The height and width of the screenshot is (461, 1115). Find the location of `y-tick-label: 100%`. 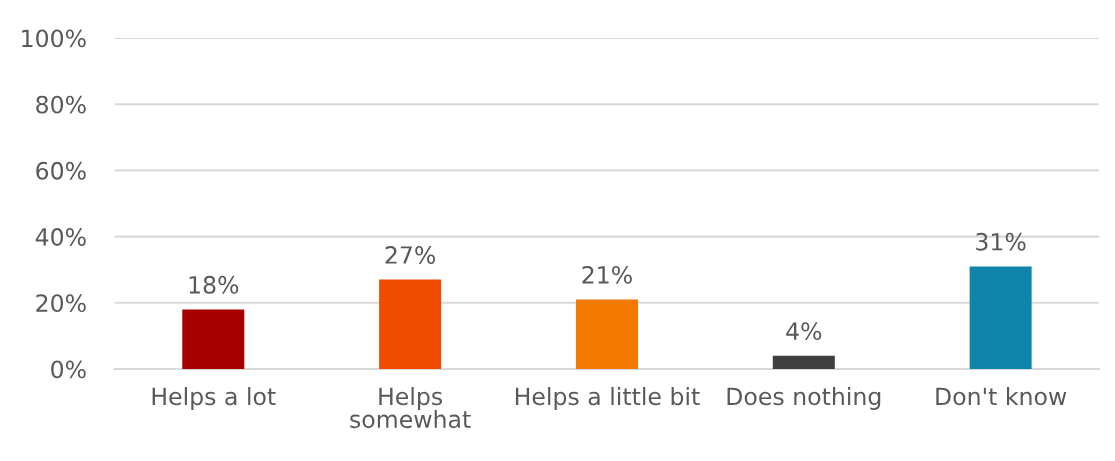

y-tick-label: 100% is located at coordinates (54, 38).